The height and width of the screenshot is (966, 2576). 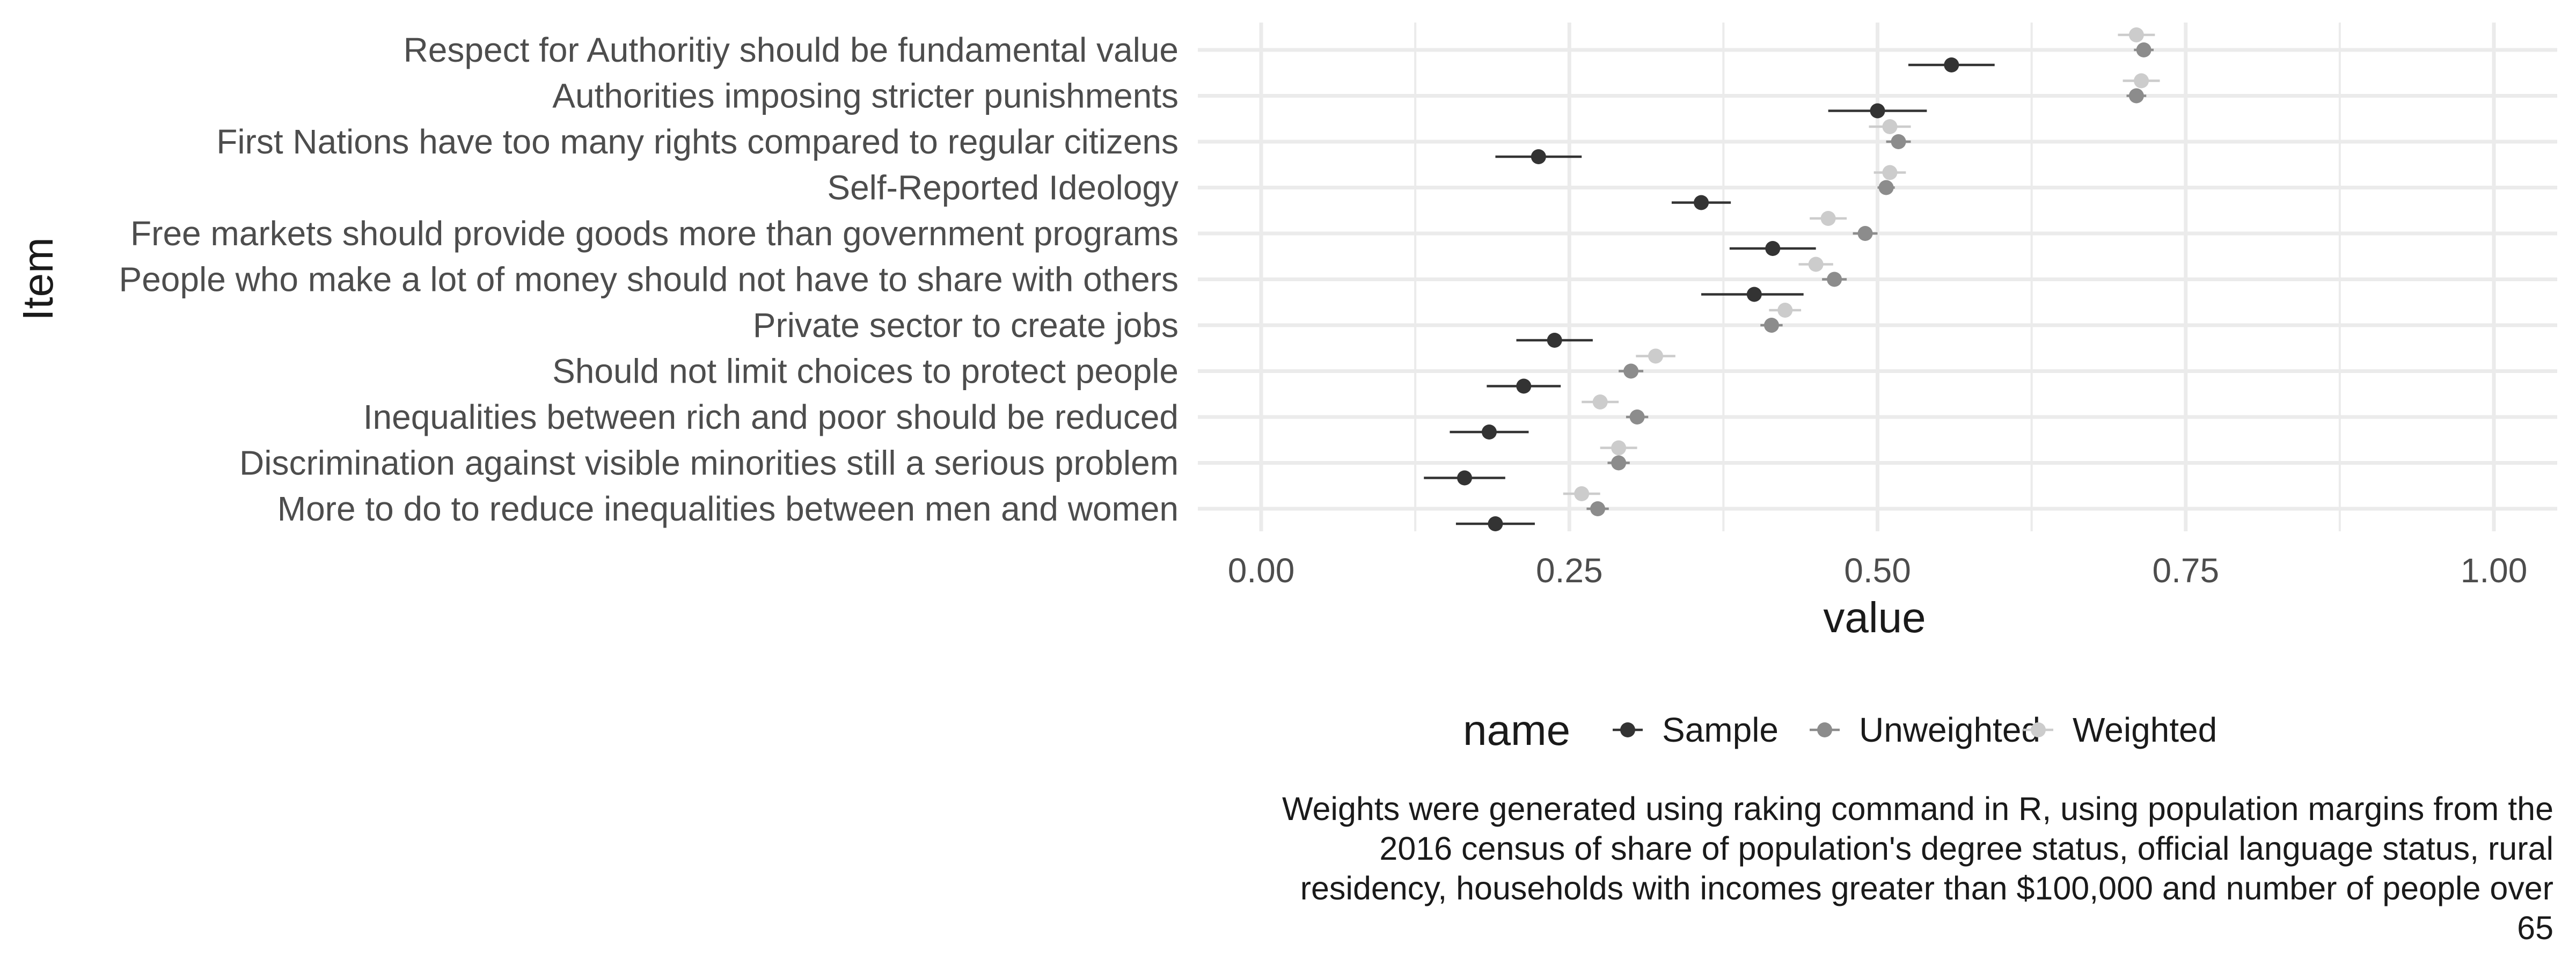 What do you see at coordinates (1627, 729) in the screenshot?
I see `legend-key-sample` at bounding box center [1627, 729].